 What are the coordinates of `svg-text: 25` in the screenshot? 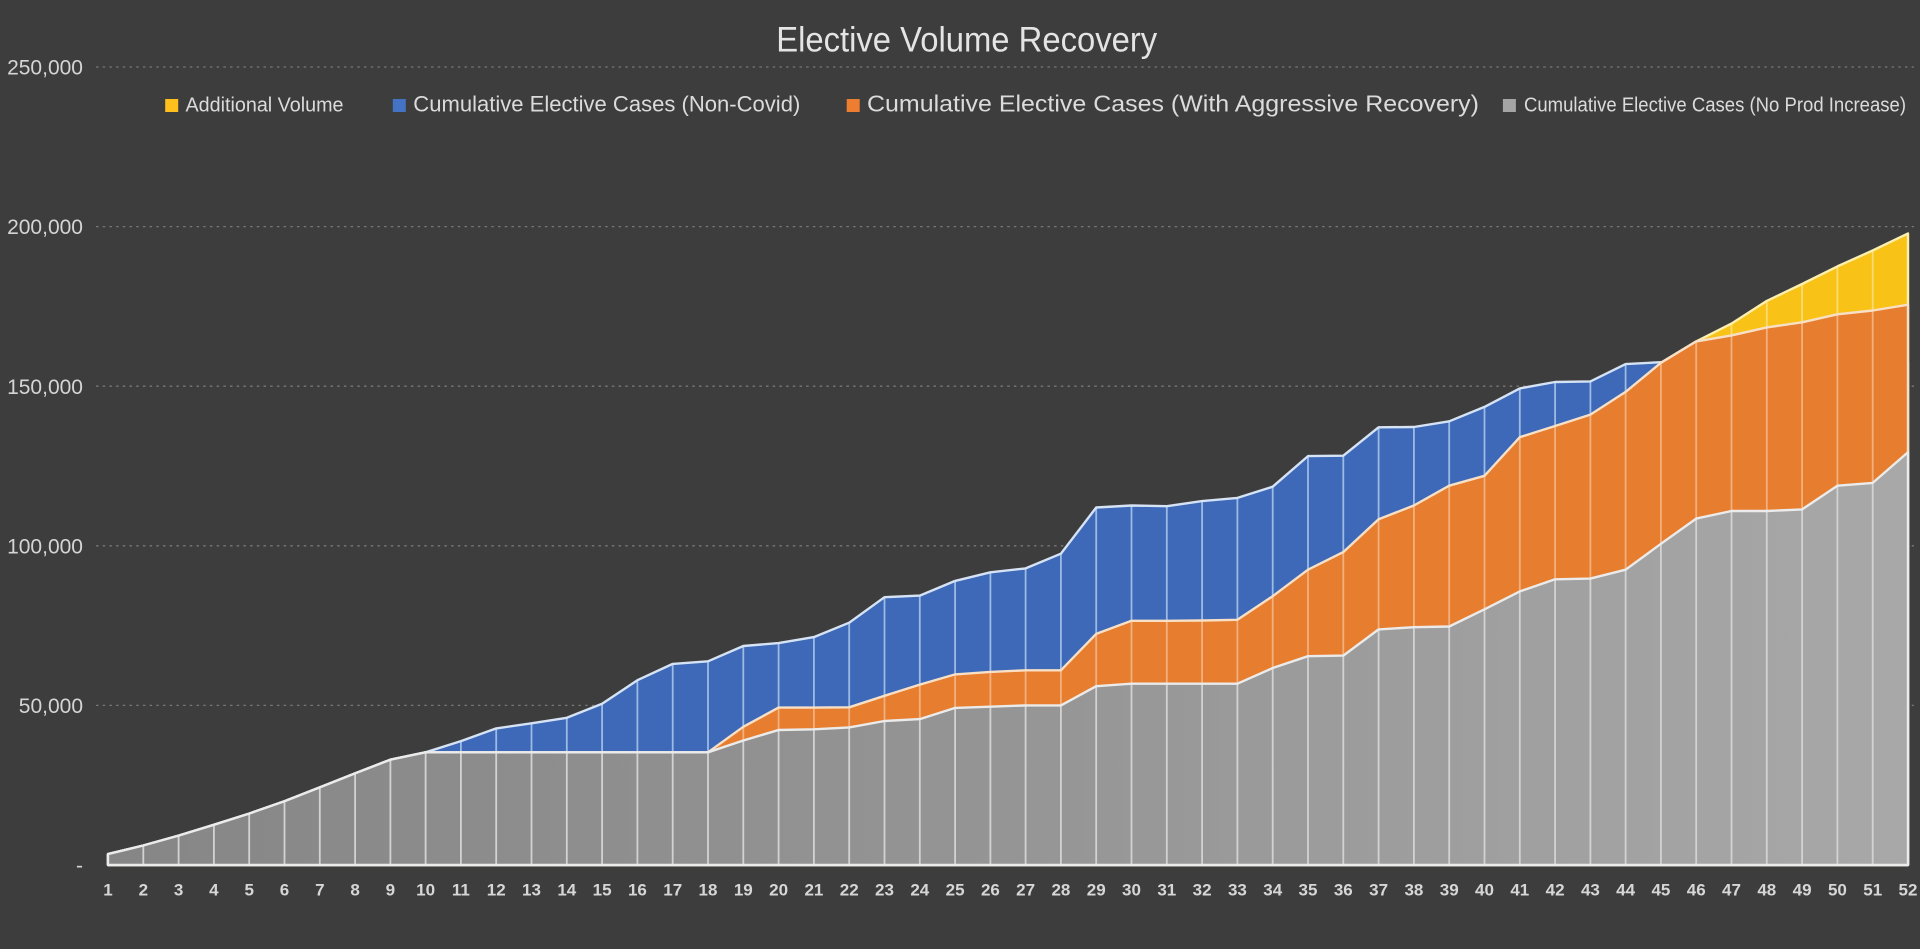 It's located at (955, 890).